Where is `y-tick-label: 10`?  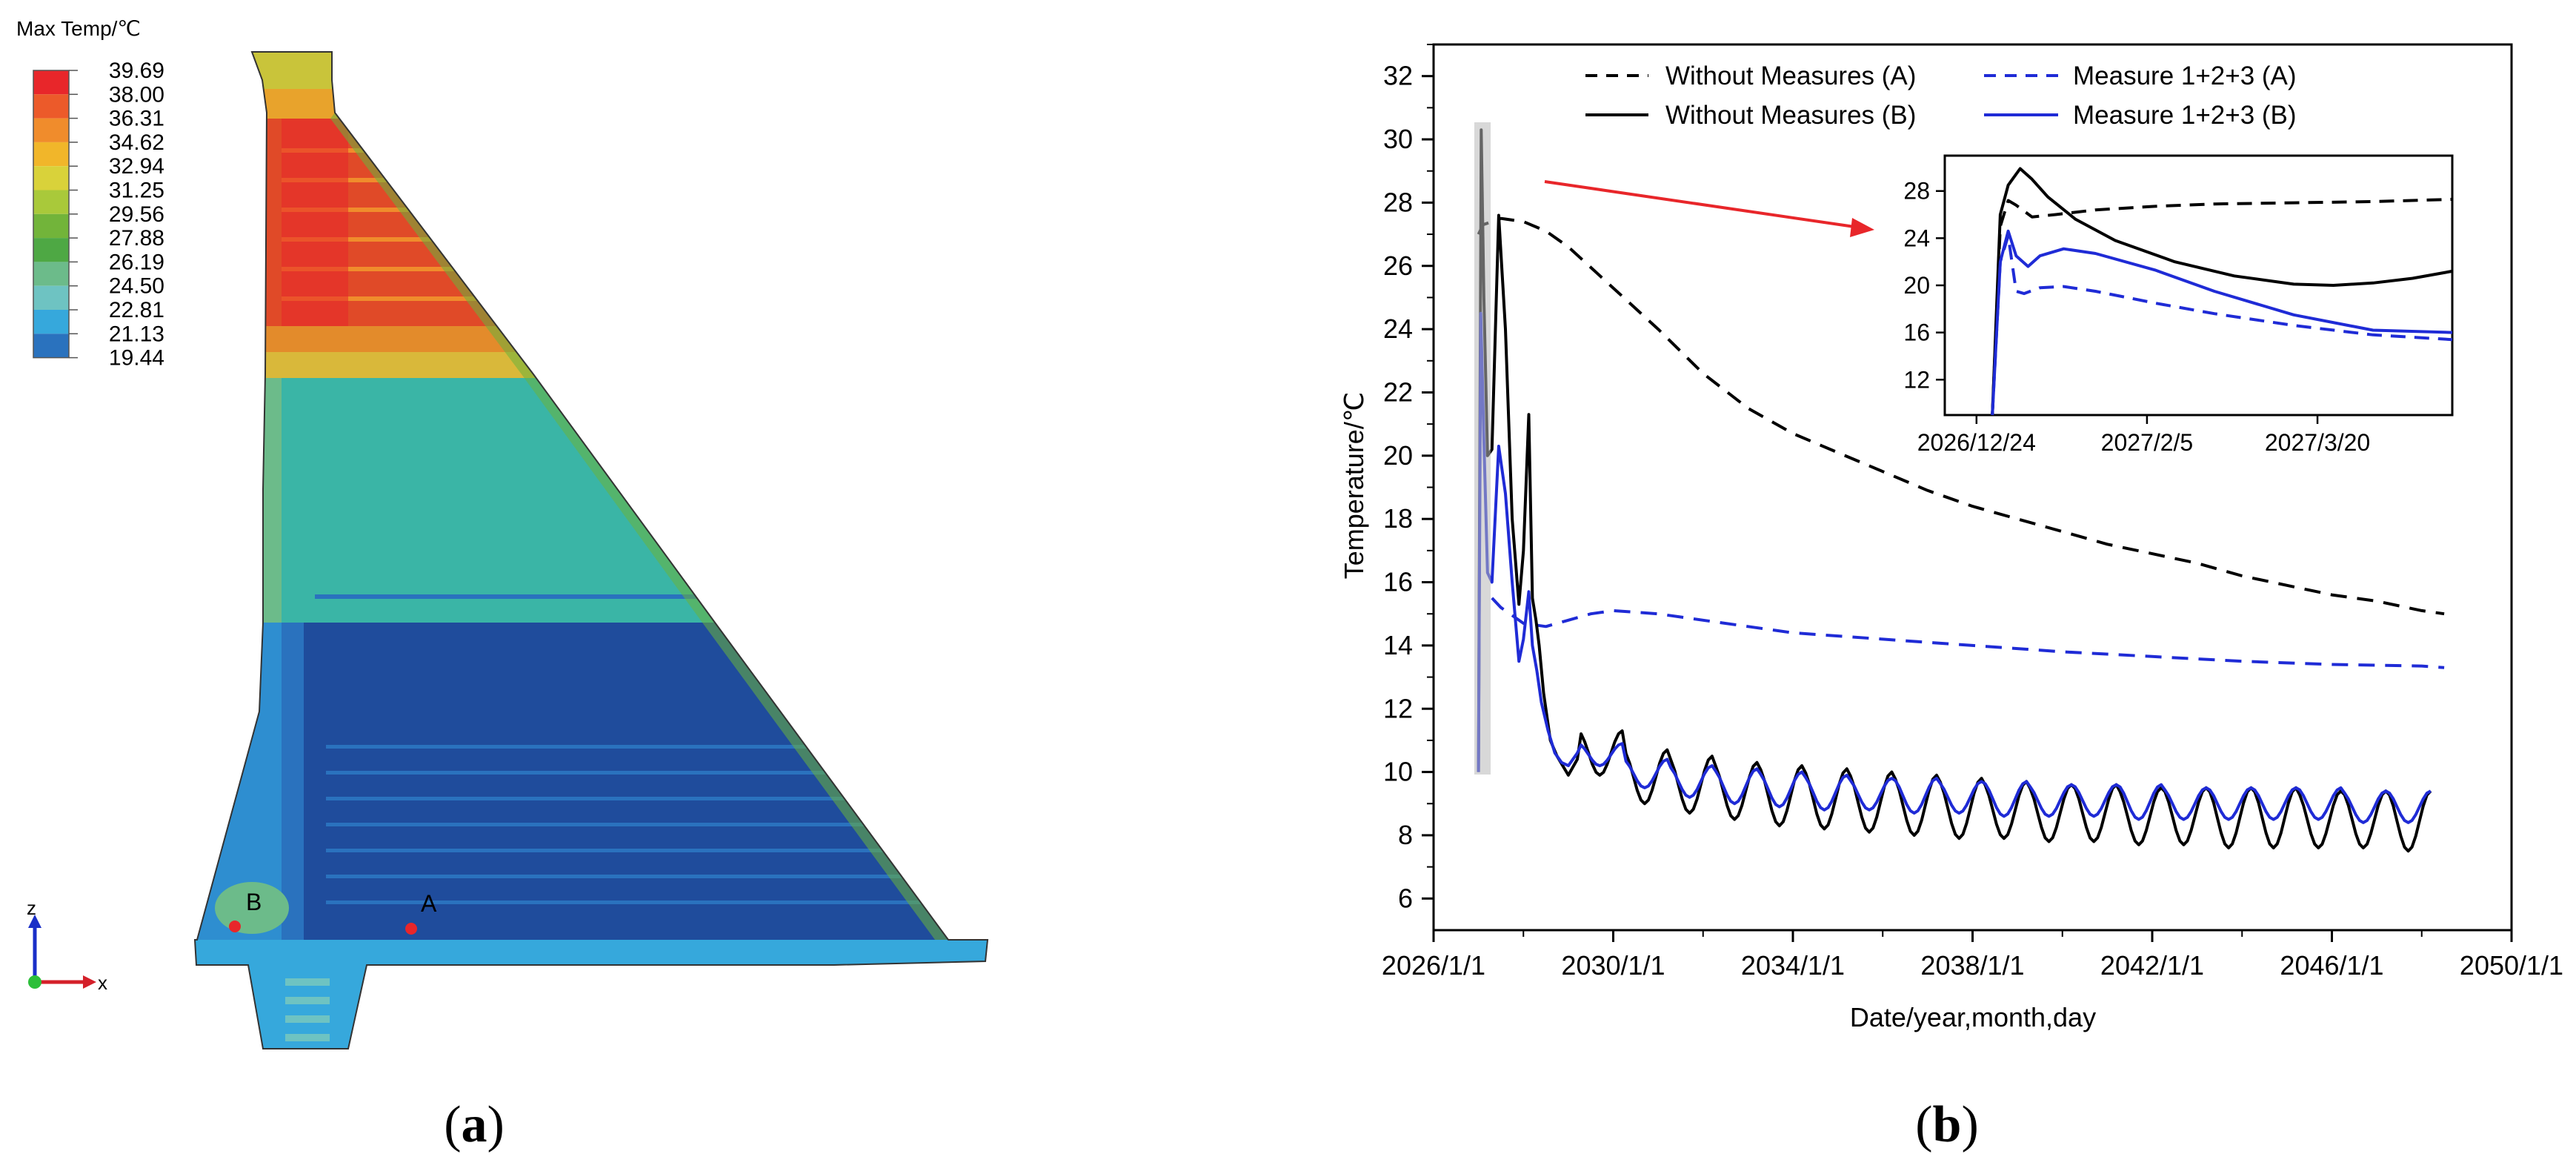
y-tick-label: 10 is located at coordinates (1398, 772).